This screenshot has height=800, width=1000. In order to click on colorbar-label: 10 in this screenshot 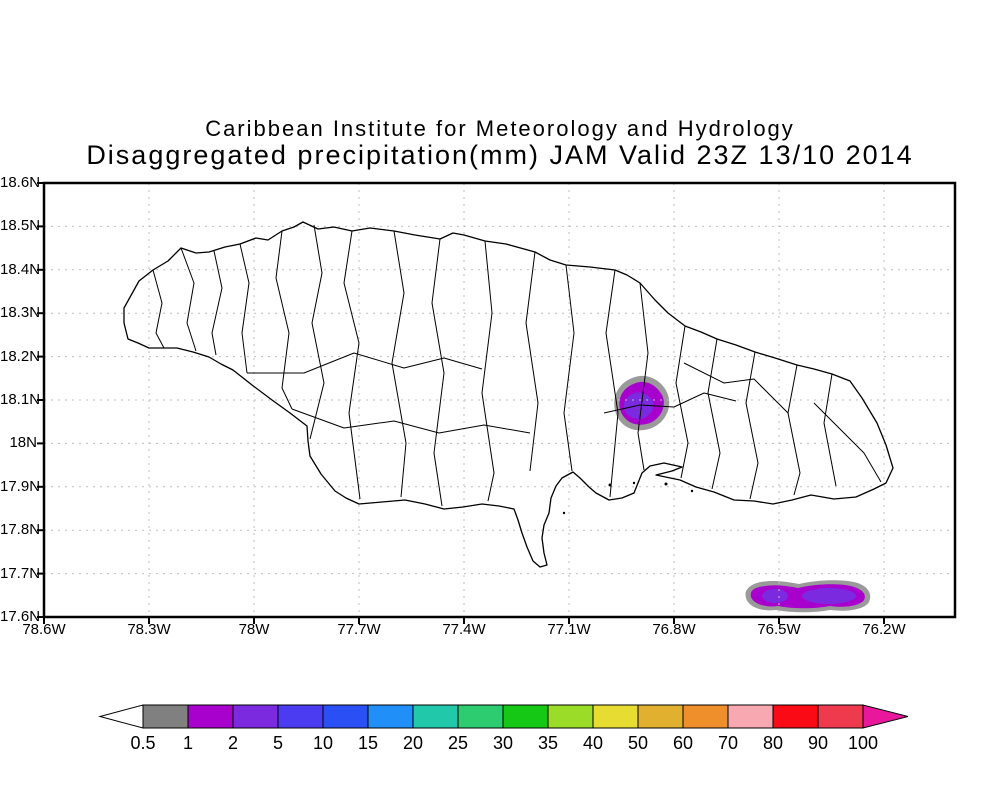, I will do `click(323, 743)`.